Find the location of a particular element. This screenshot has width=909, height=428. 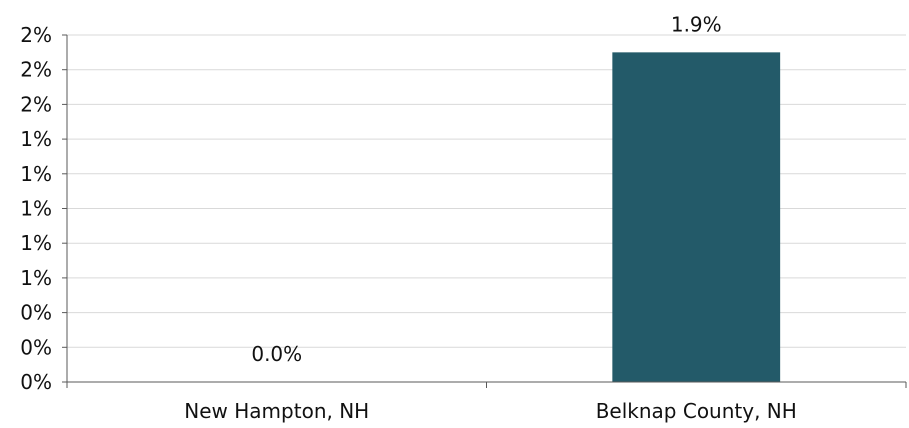

data-label: 1.9% is located at coordinates (696, 24).